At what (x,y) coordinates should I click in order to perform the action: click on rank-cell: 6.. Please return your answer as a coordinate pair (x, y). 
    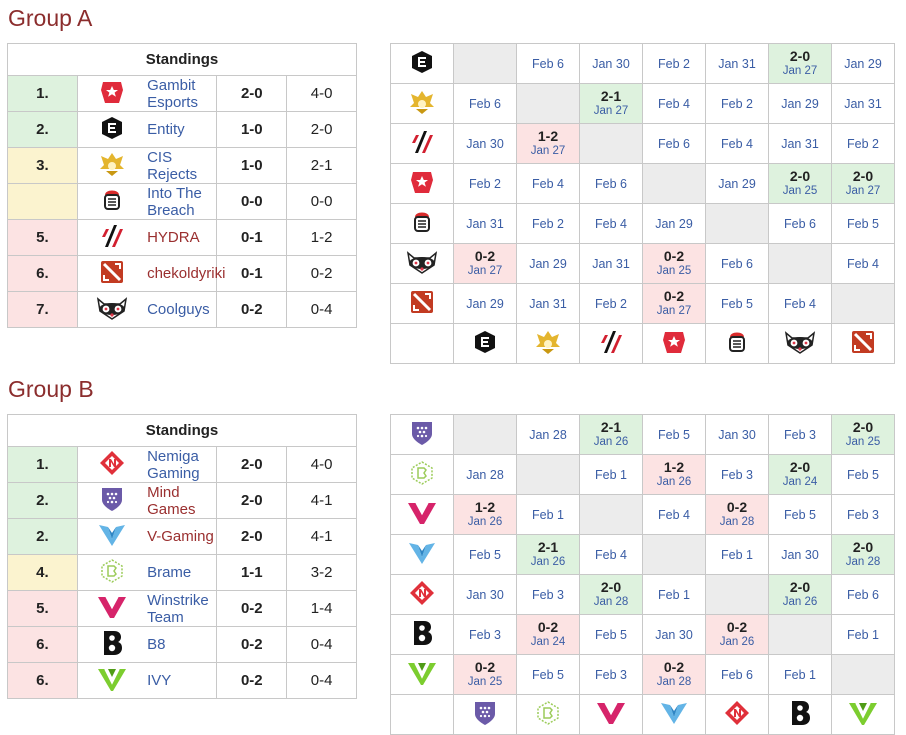
    Looking at the image, I should click on (42, 680).